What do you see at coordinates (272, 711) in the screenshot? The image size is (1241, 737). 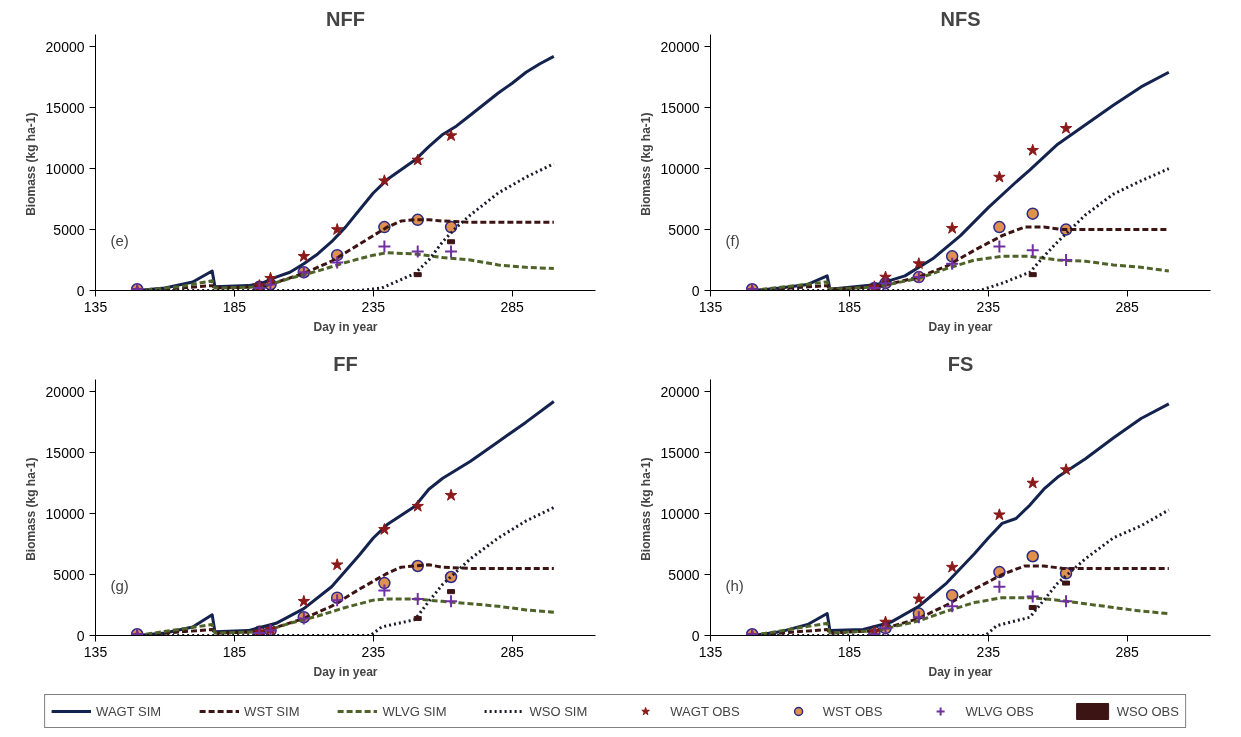 I see `legend-label: WST SIM` at bounding box center [272, 711].